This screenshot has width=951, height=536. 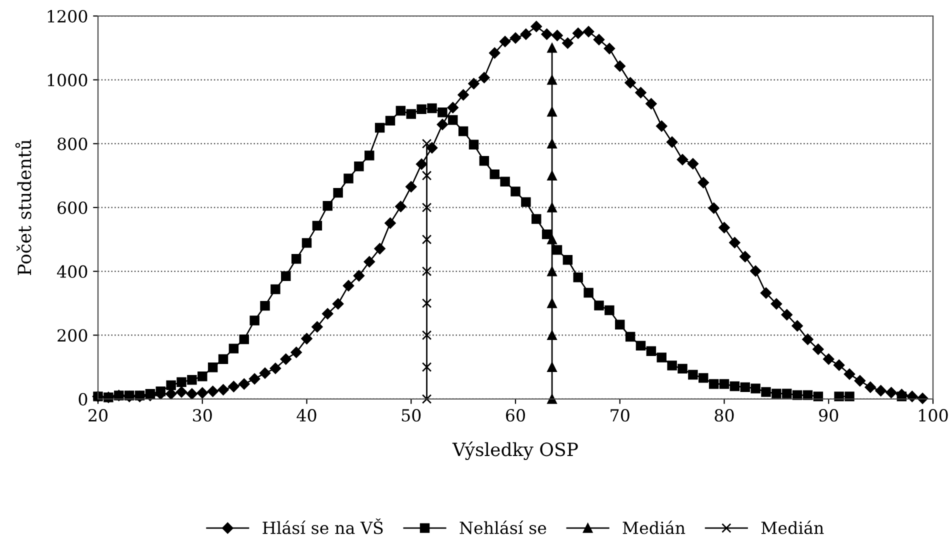 What do you see at coordinates (620, 415) in the screenshot?
I see `x-tick-label: 70` at bounding box center [620, 415].